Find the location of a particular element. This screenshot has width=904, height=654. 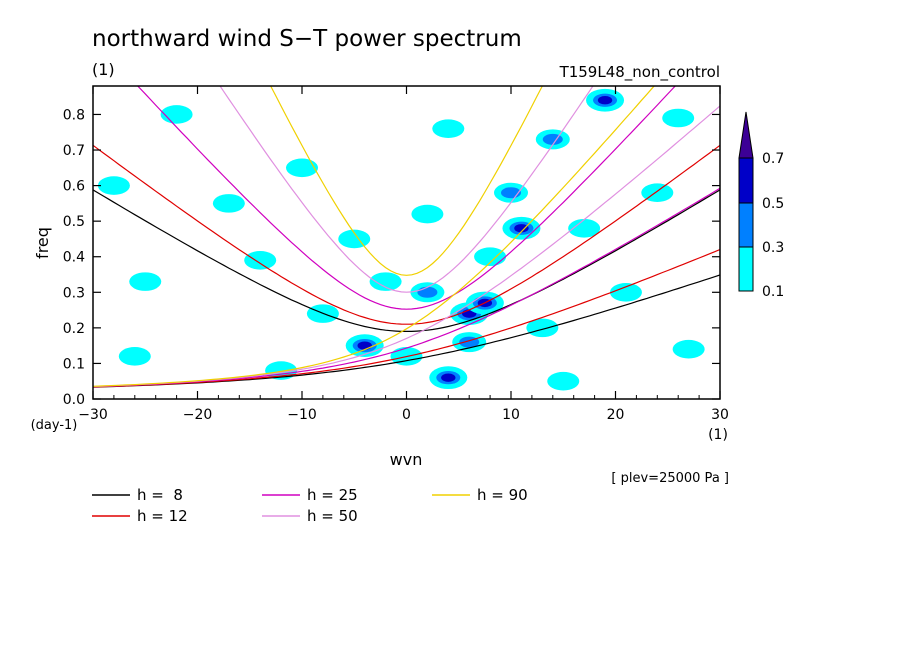

x-tick-label: 20 is located at coordinates (616, 415).